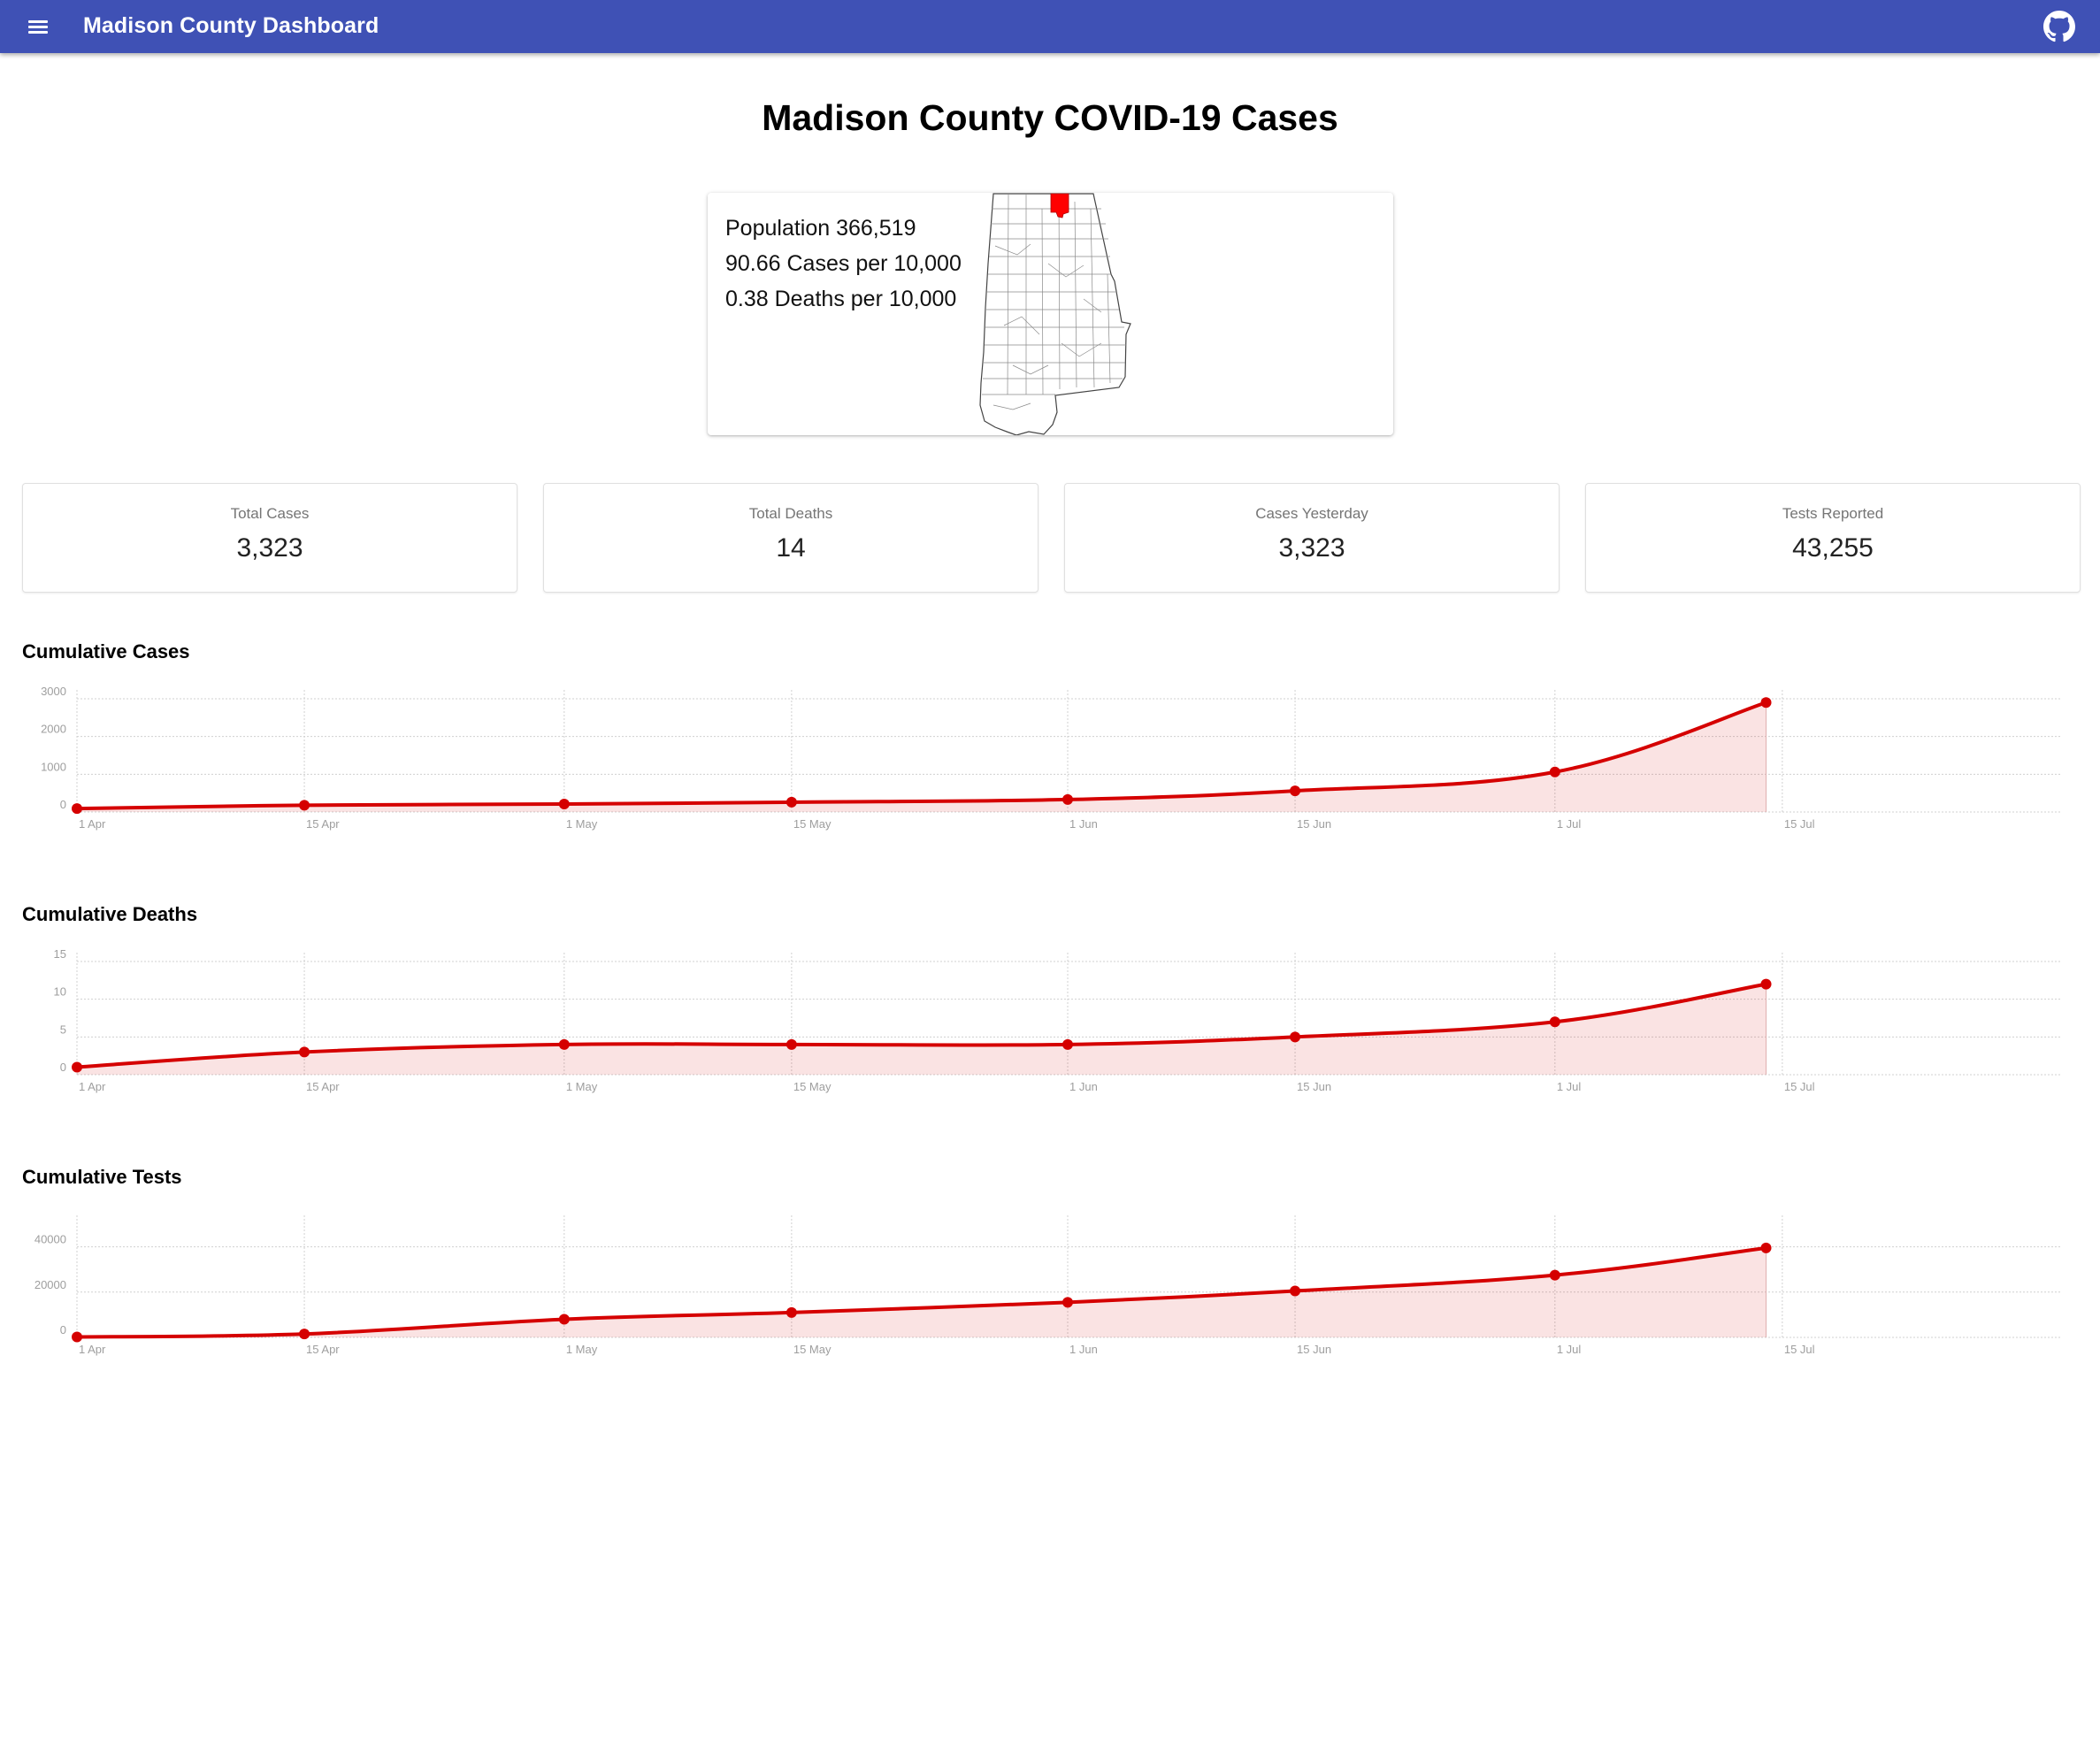 This screenshot has width=2100, height=1754. I want to click on stat-label: Cases Yesterday, so click(1311, 513).